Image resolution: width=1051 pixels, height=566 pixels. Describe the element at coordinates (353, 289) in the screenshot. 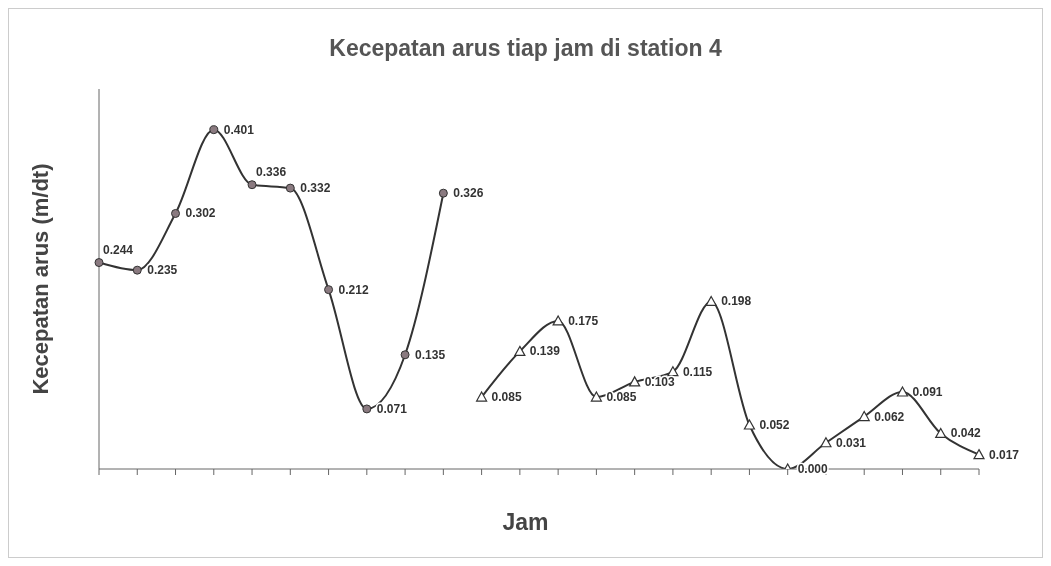

I see `data-label: 0.212` at that location.